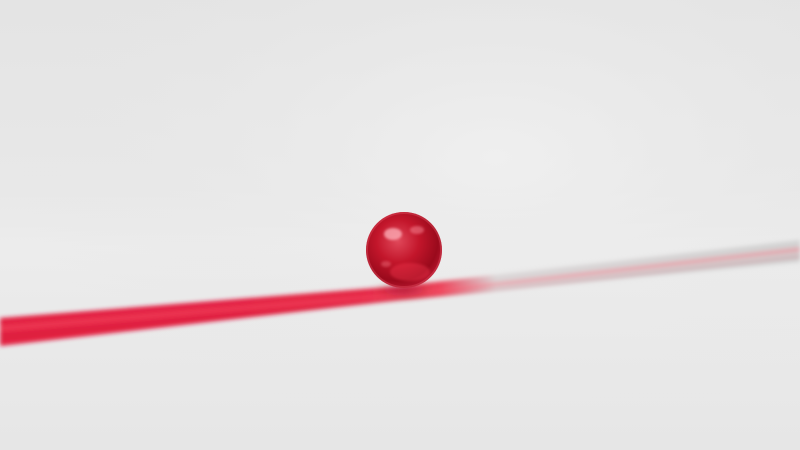 This screenshot has width=800, height=450. Describe the element at coordinates (404, 290) in the screenshot. I see `sphere-shadow` at that location.